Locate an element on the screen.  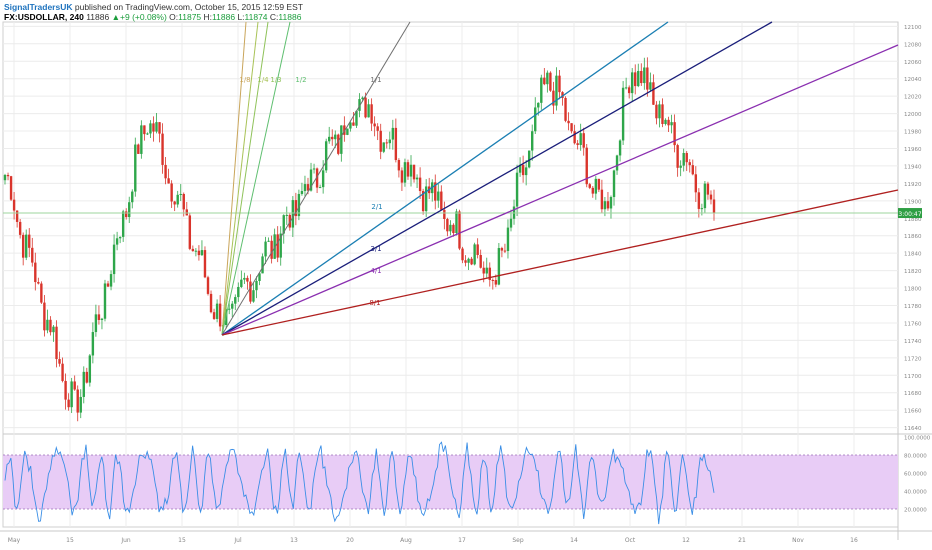
symbol-label: FX:USDOLLAR, 240 is located at coordinates (44, 17).